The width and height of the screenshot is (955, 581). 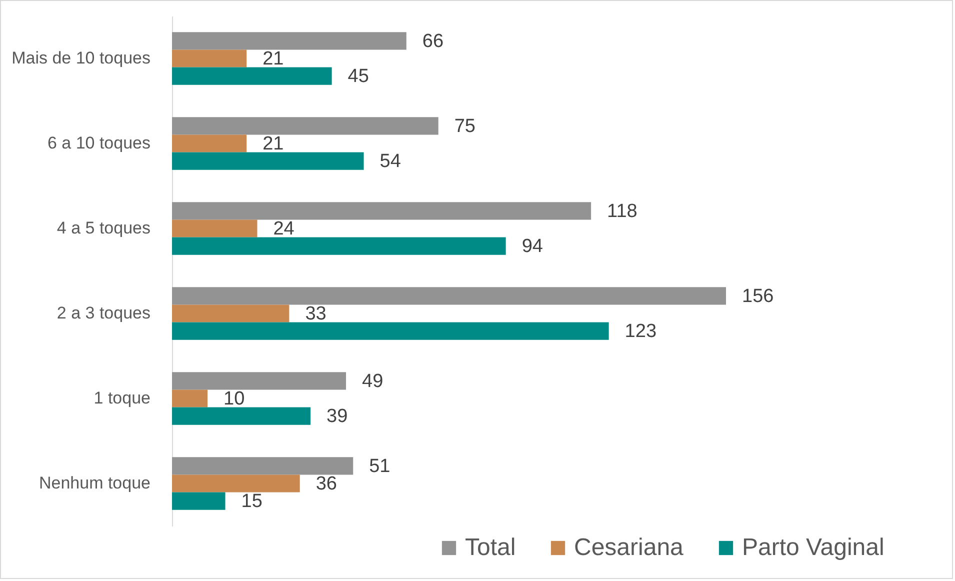 What do you see at coordinates (284, 229) in the screenshot?
I see `data-label: 24` at bounding box center [284, 229].